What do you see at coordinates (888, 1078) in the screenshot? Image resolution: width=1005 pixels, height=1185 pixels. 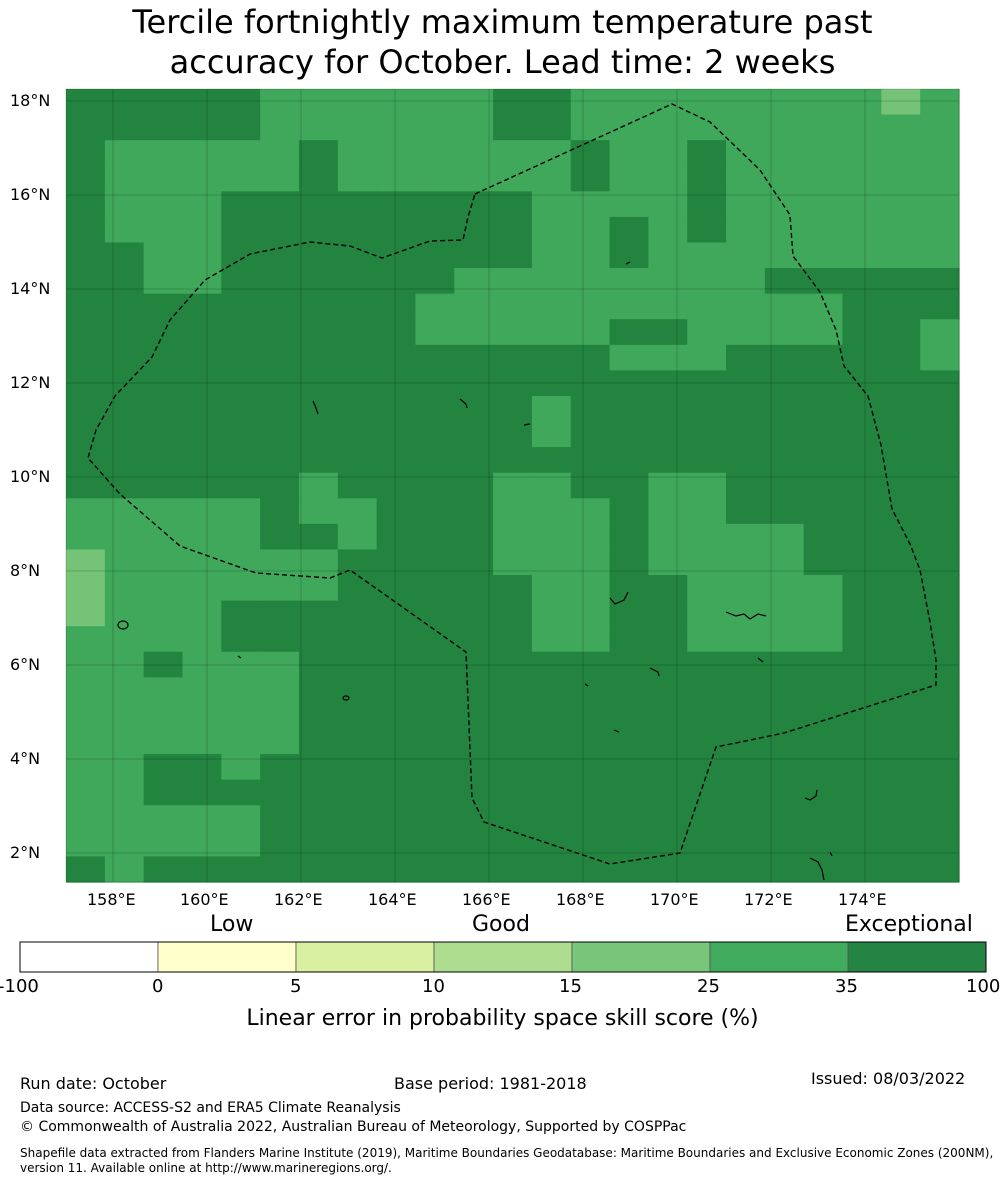 I see `issued-date: Issued: 08/03/2022` at bounding box center [888, 1078].